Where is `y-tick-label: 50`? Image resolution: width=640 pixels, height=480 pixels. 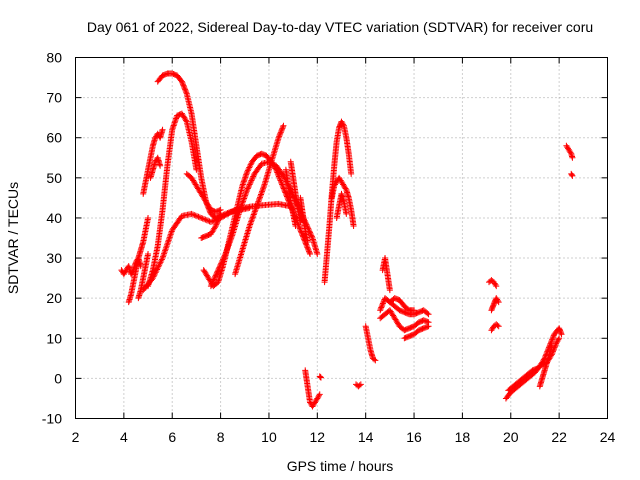
y-tick-label: 50 is located at coordinates (54, 178).